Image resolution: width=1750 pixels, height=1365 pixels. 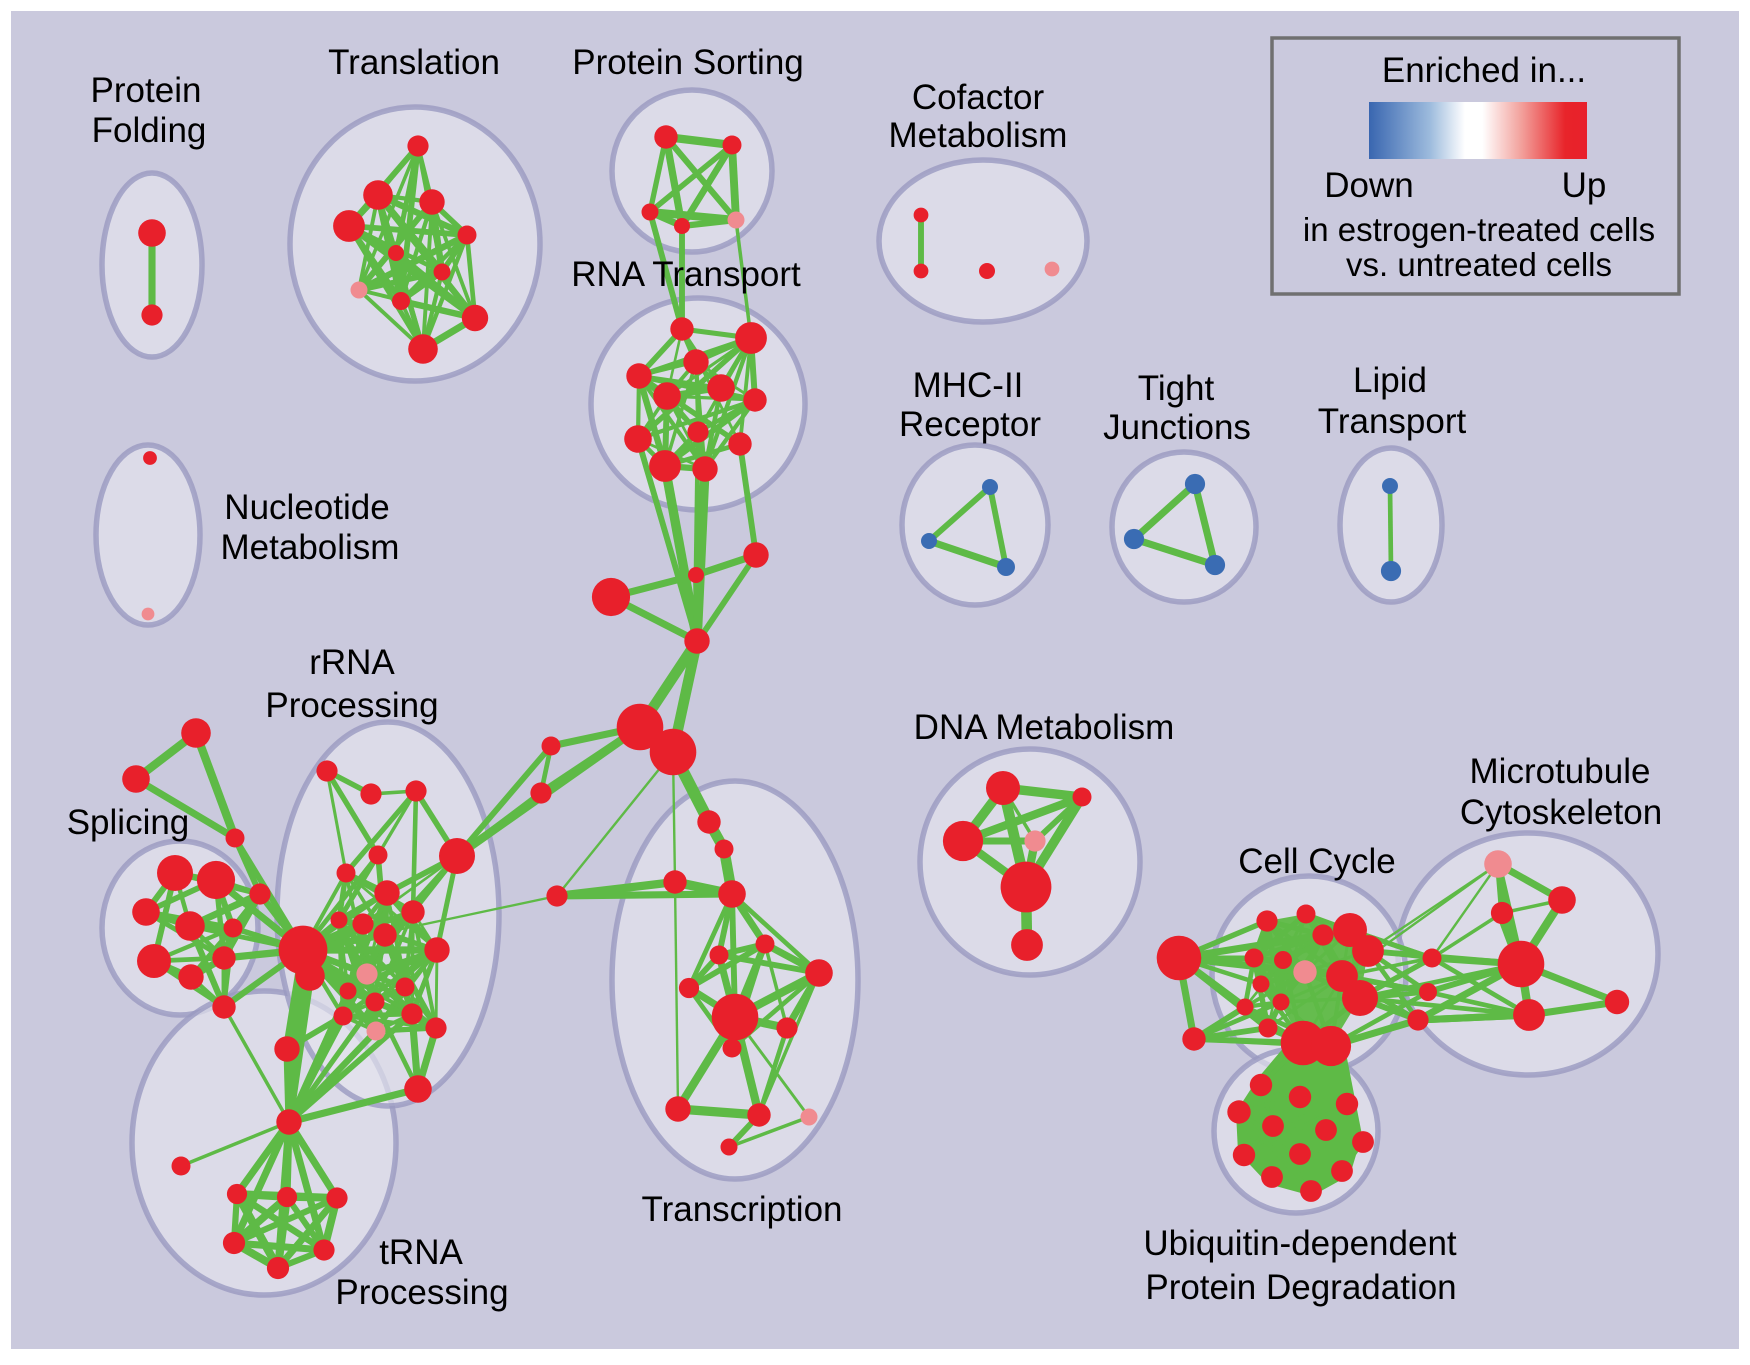 What do you see at coordinates (1317, 861) in the screenshot?
I see `svg-text: Cell Cycle` at bounding box center [1317, 861].